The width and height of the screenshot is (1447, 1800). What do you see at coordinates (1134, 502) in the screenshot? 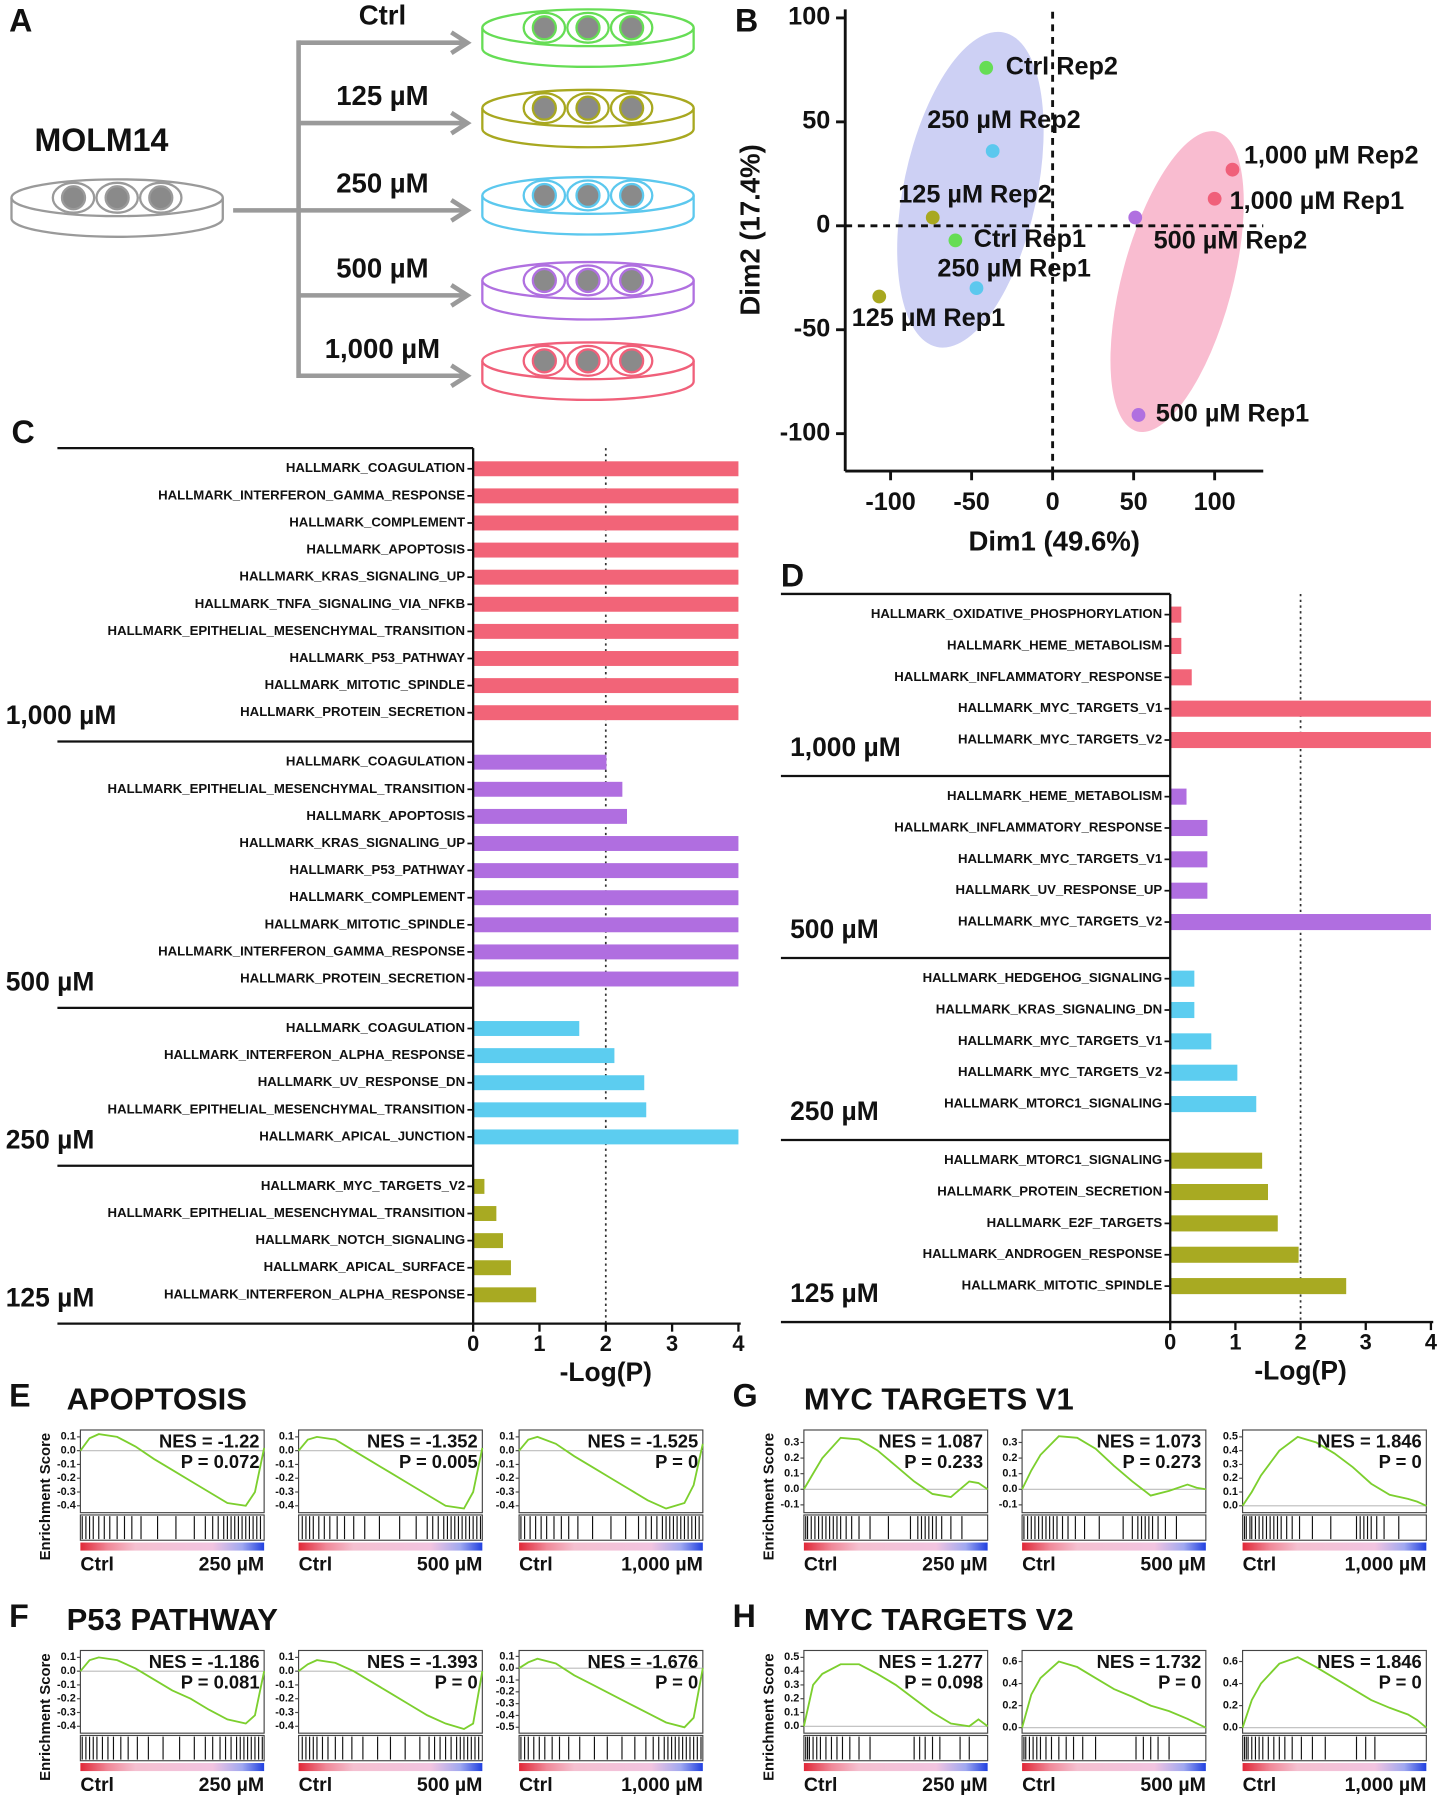
I see `x-tick-label: 50` at bounding box center [1134, 502].